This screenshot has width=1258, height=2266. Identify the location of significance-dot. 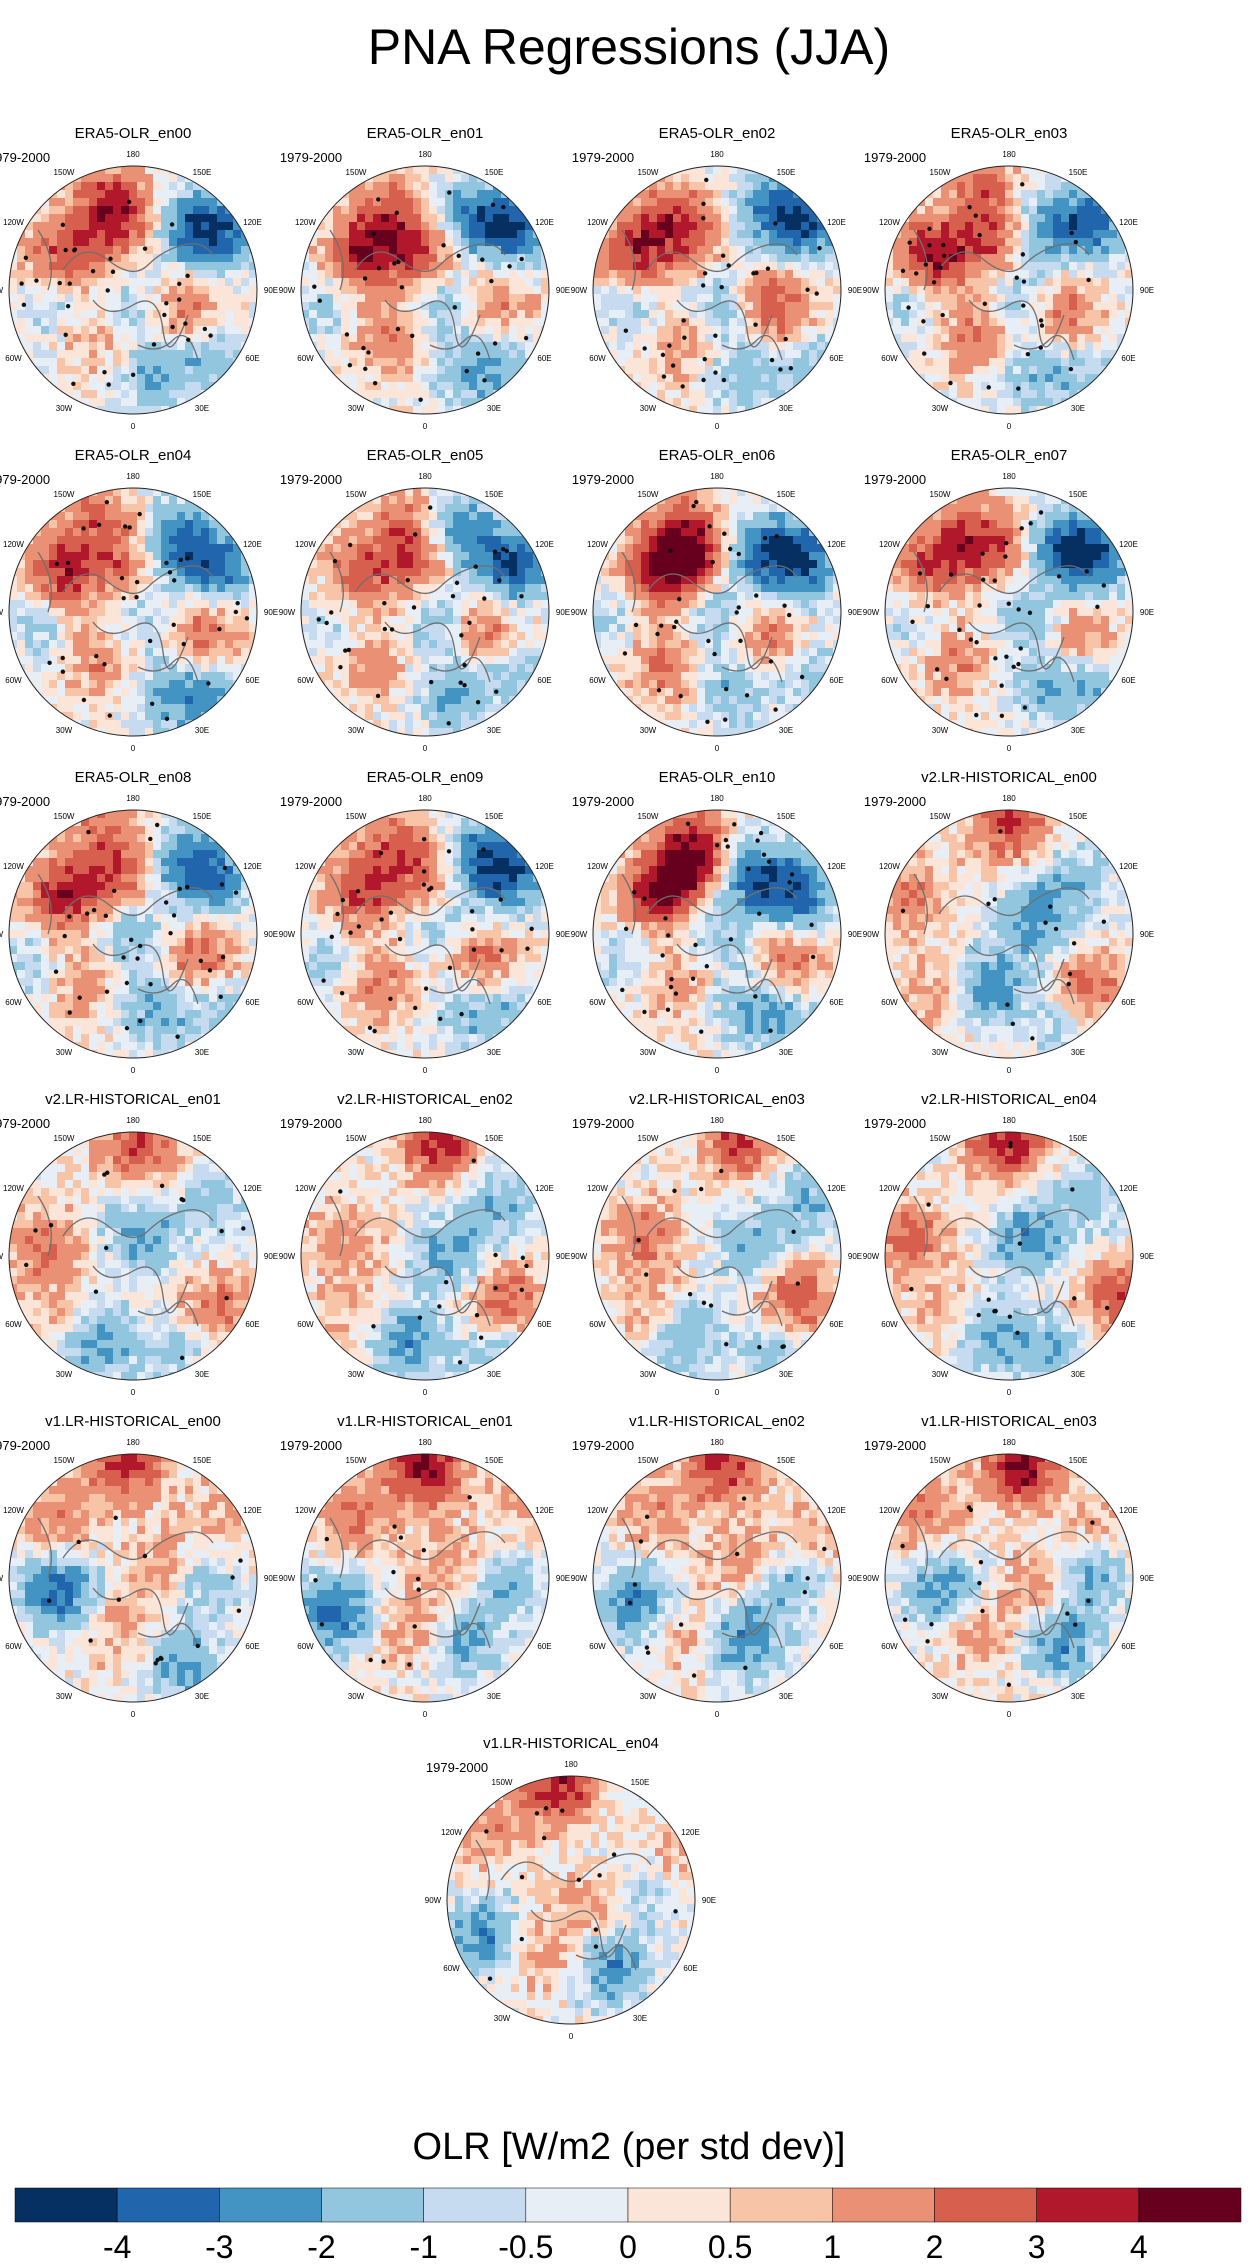
(715, 372).